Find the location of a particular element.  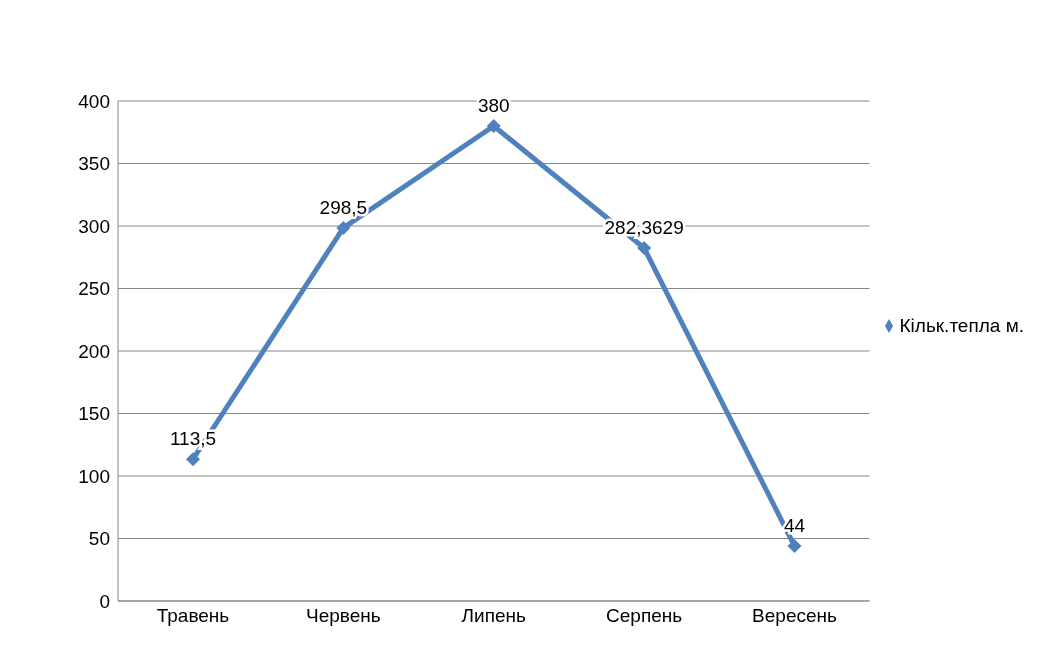

x-tick-label: Липень is located at coordinates (494, 616).